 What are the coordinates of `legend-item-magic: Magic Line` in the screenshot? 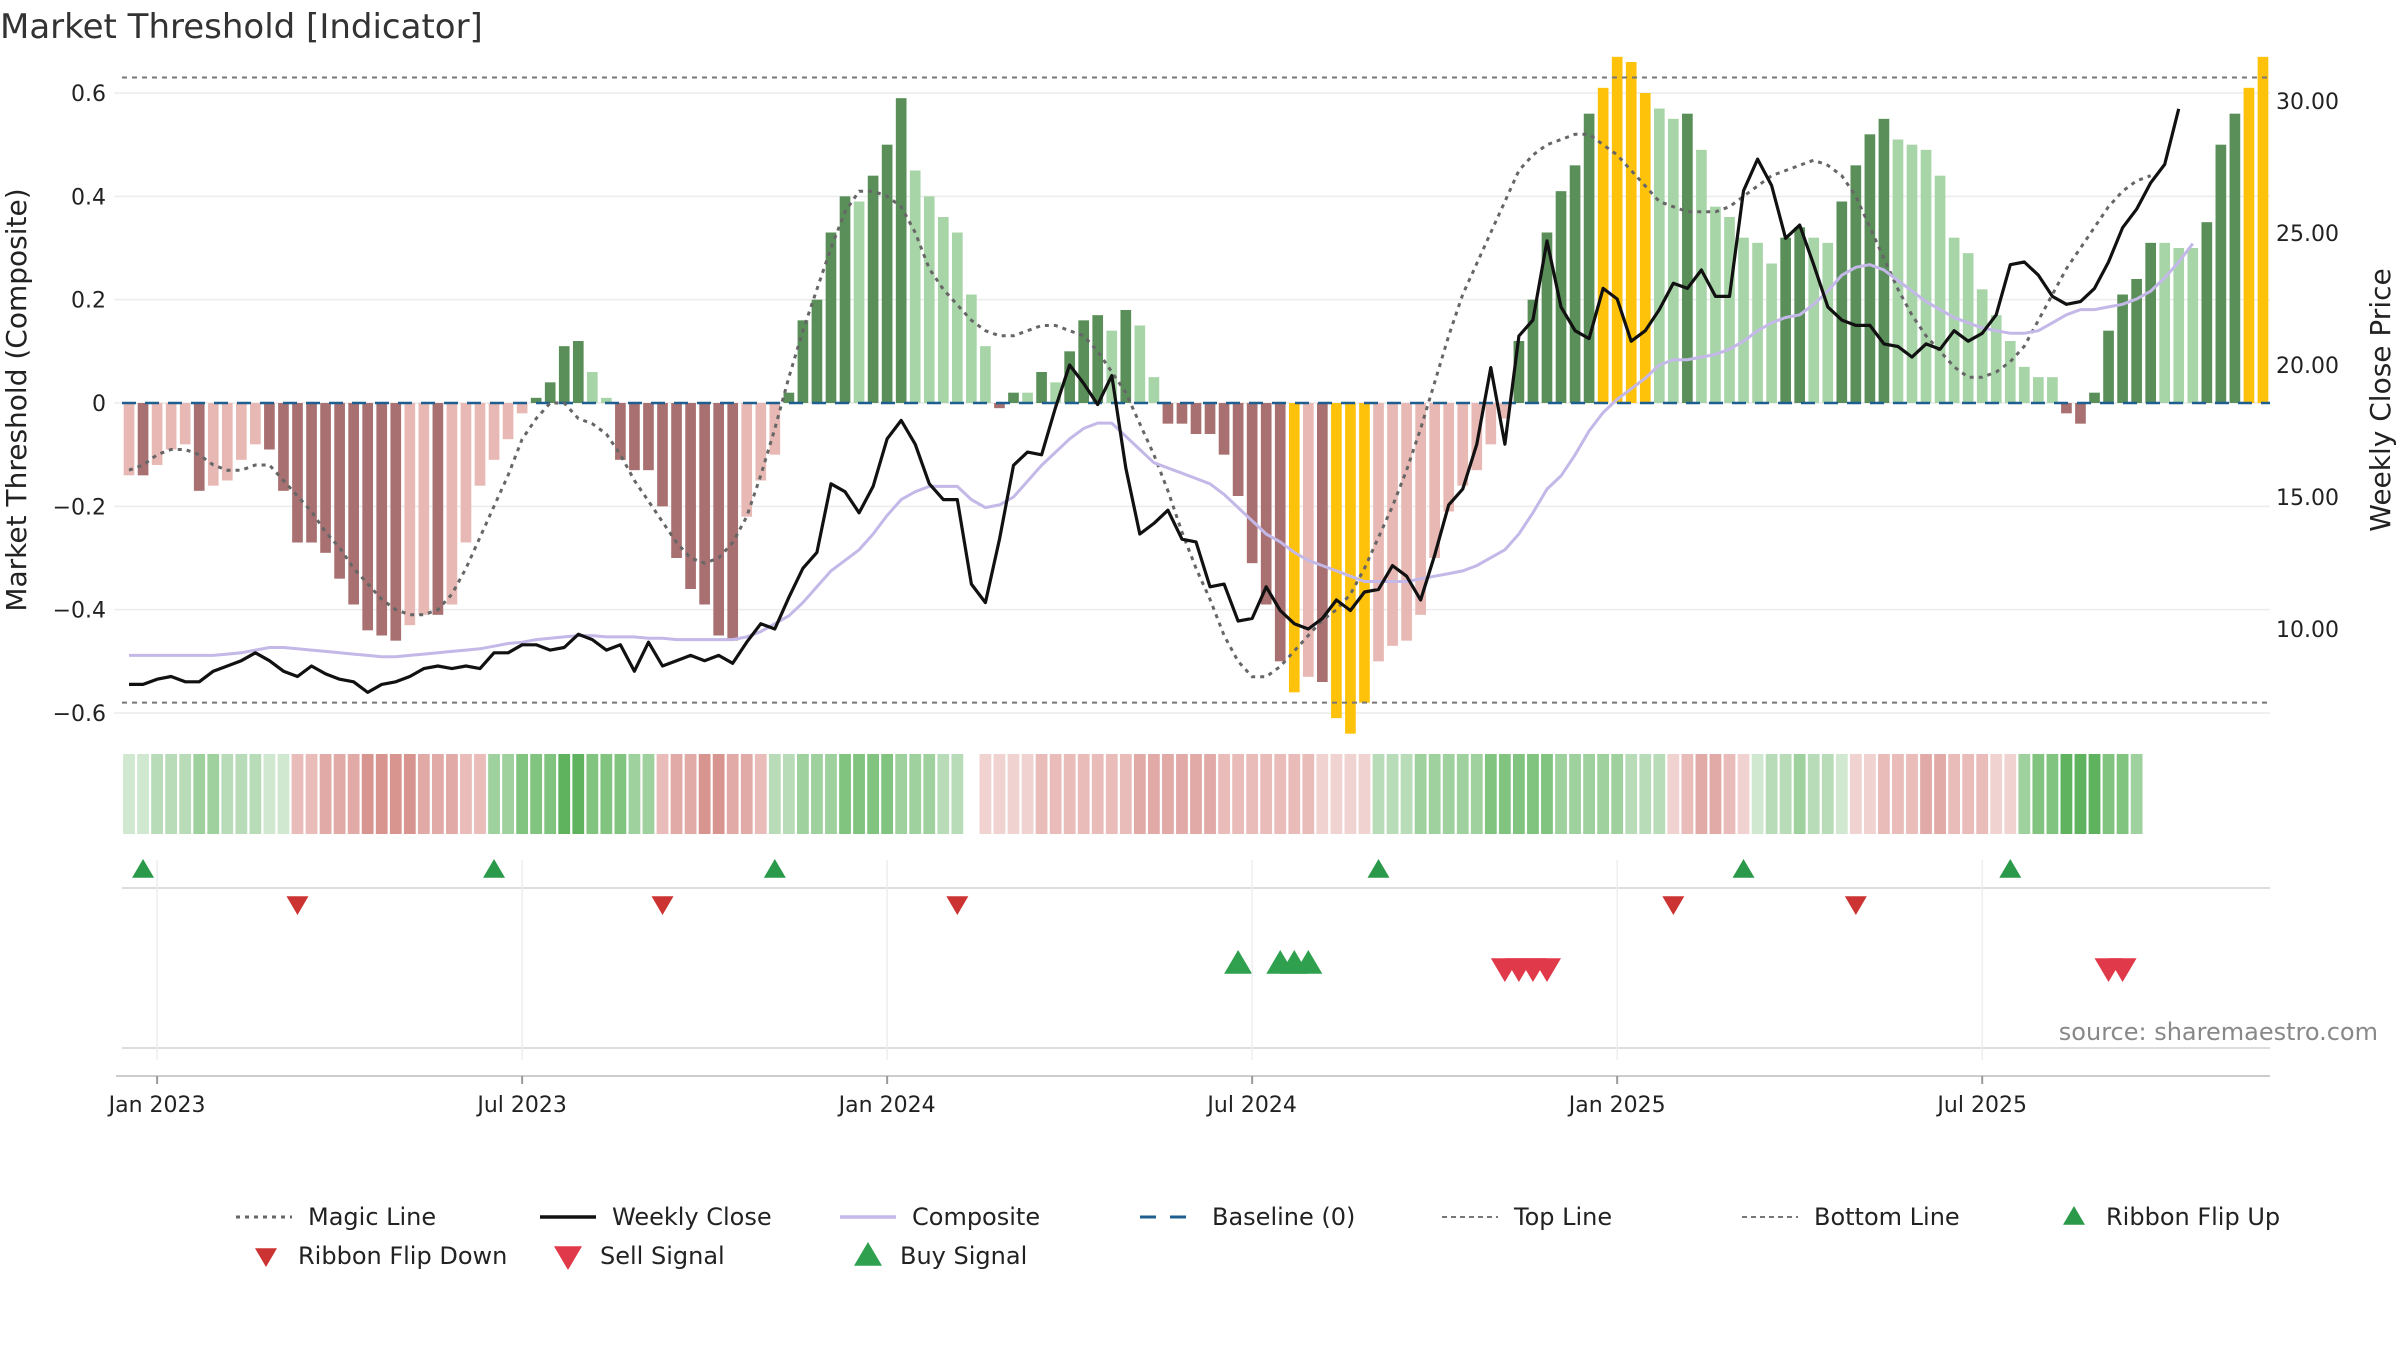 It's located at (336, 1217).